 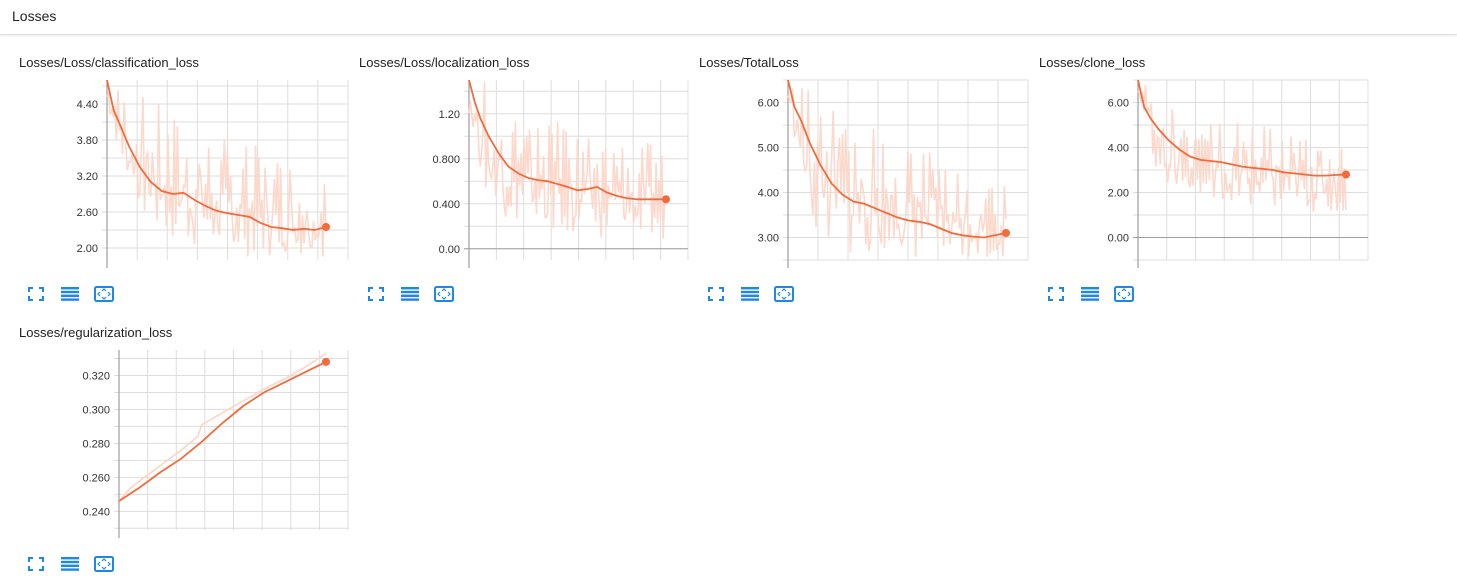 I want to click on y-tick-label: 0.800, so click(x=446, y=160).